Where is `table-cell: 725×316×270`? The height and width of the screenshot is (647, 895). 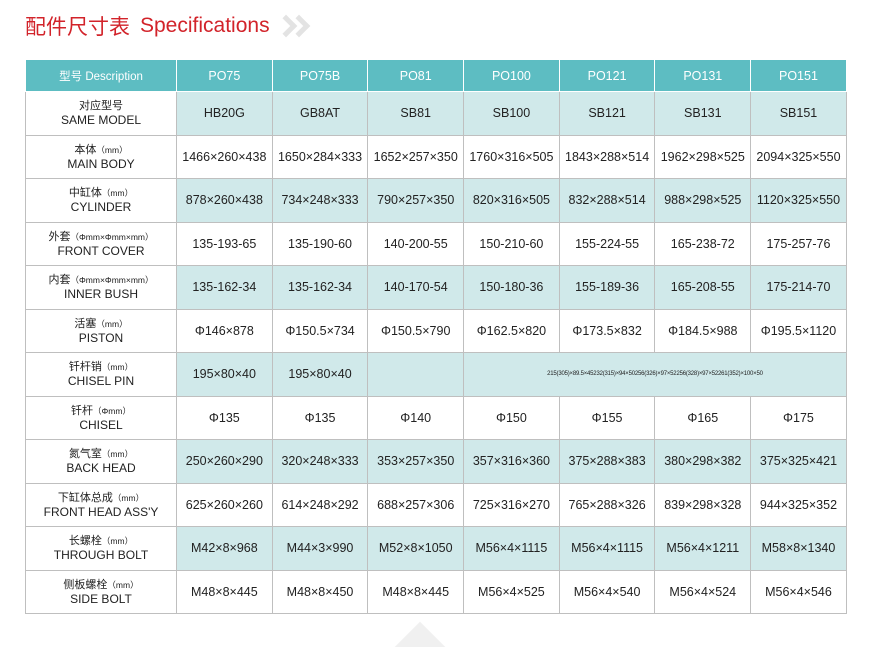
table-cell: 725×316×270 is located at coordinates (511, 504).